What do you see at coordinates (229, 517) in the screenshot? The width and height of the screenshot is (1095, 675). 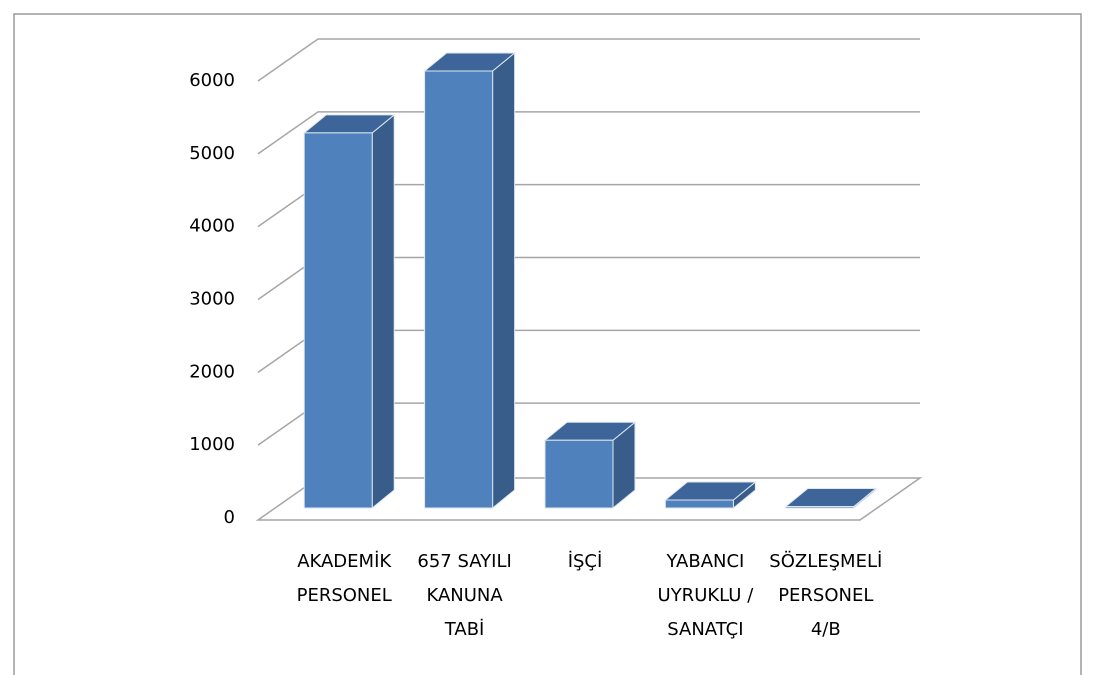 I see `y-tick-label: 0` at bounding box center [229, 517].